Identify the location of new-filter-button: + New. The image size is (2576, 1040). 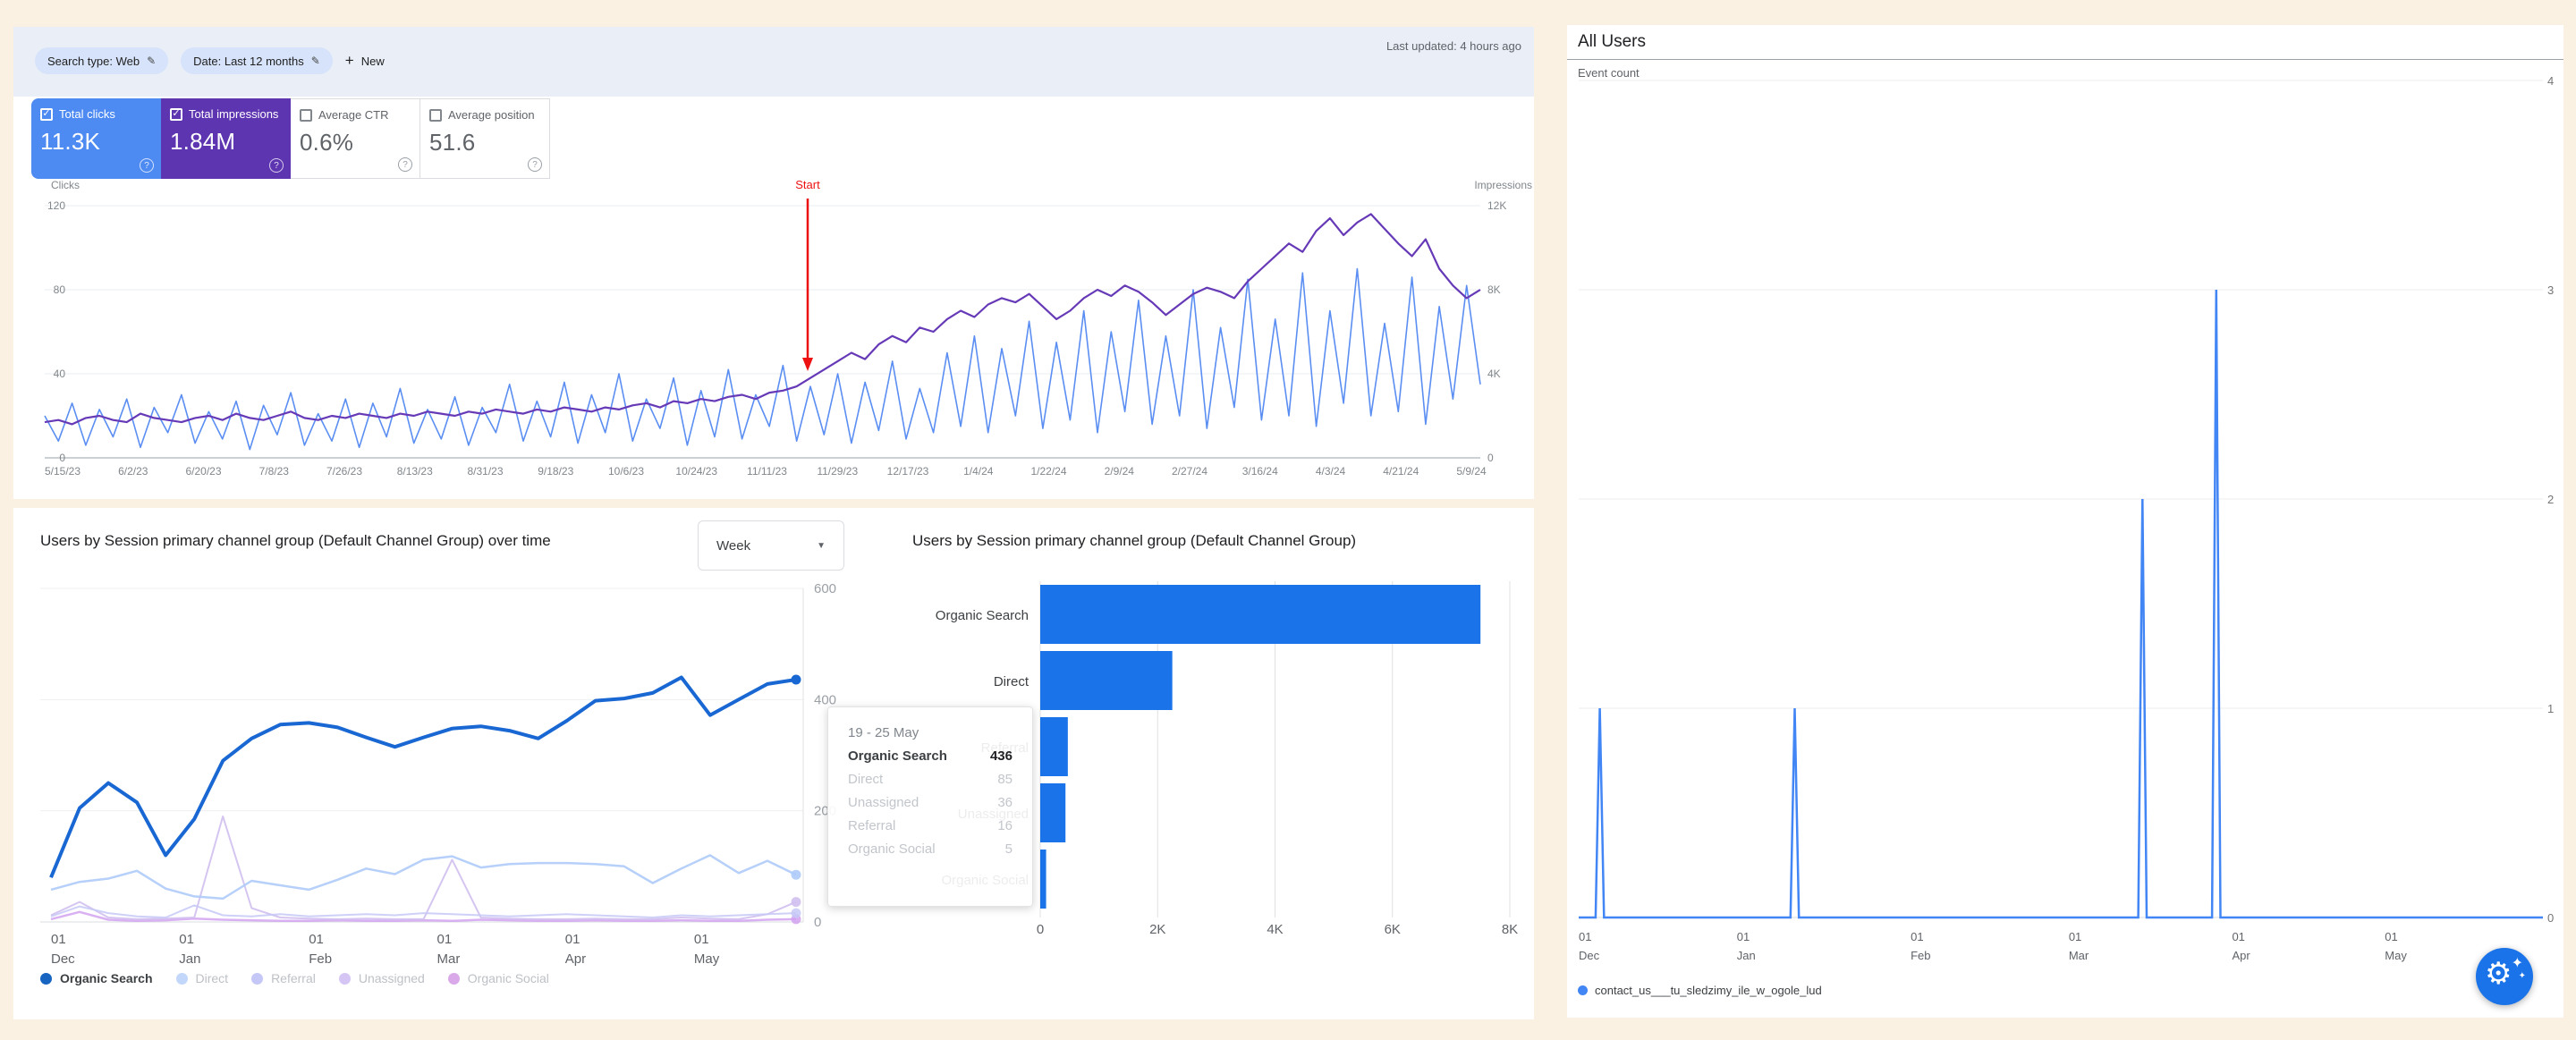
(365, 61).